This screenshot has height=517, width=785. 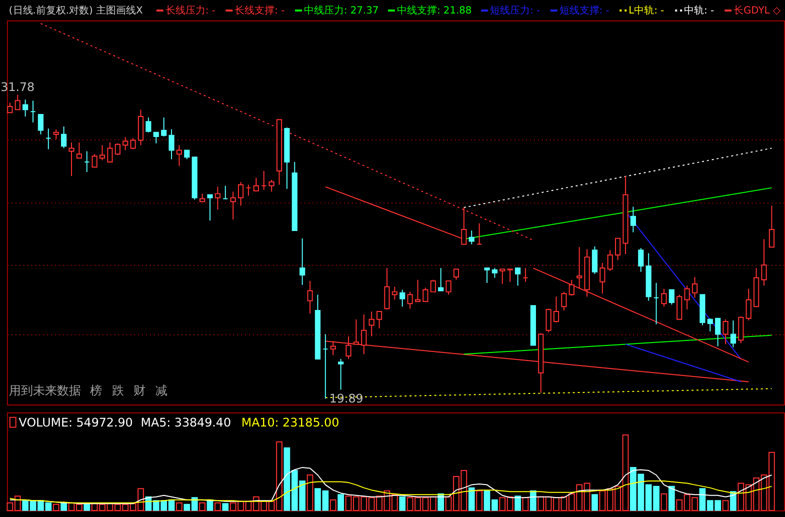 I want to click on annotation: 用到未来数据, so click(x=44, y=391).